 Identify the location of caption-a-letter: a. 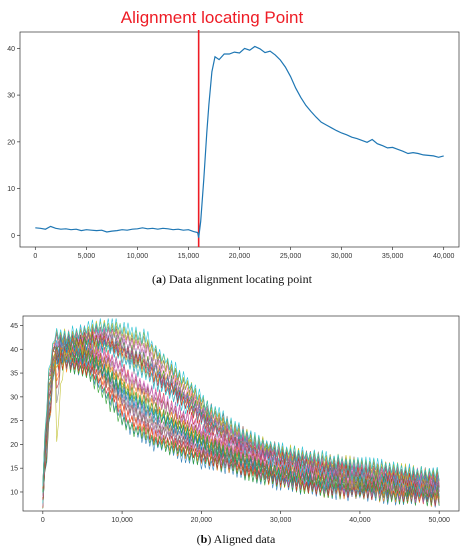
(159, 279).